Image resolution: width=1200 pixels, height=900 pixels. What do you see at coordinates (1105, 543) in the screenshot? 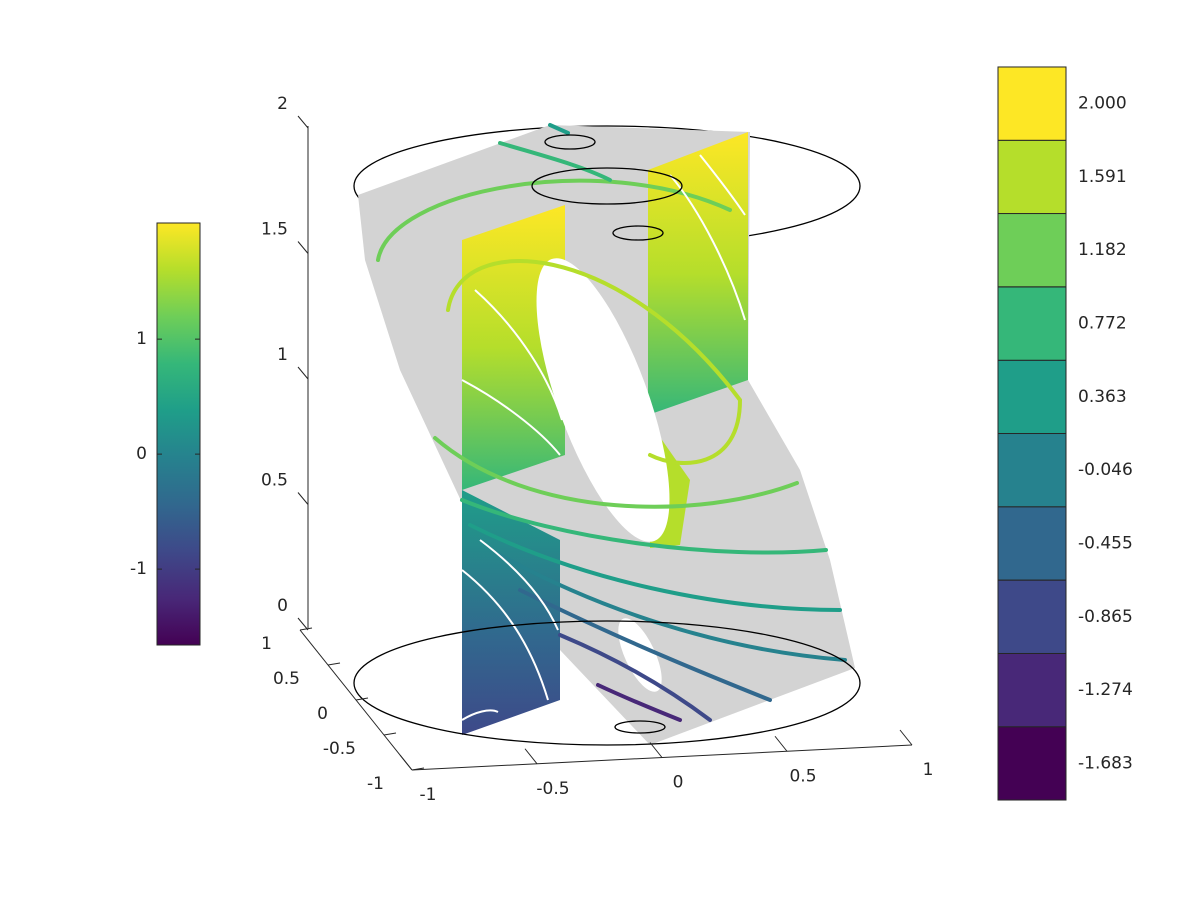
I see `colorbar-tick-label: -0.455` at bounding box center [1105, 543].